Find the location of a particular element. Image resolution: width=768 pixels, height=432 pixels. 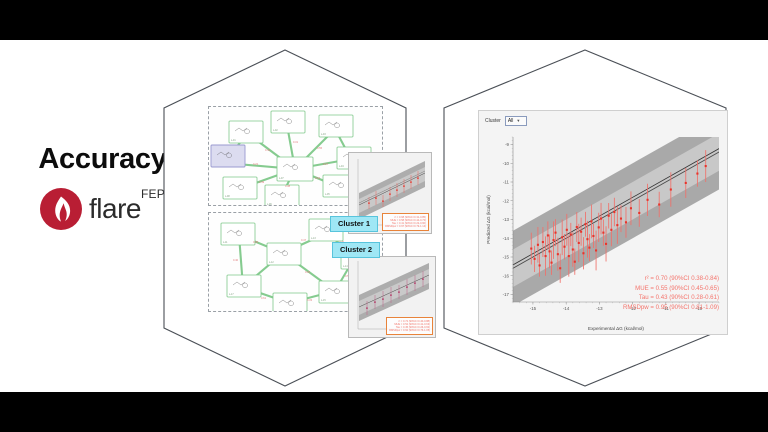

svg-text: 0.47 is located at coordinates (304, 240).